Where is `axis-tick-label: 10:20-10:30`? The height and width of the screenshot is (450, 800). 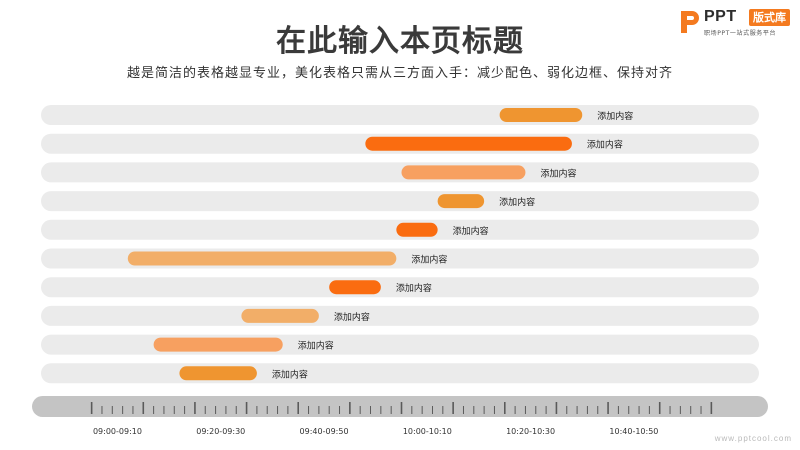 axis-tick-label: 10:20-10:30 is located at coordinates (530, 431).